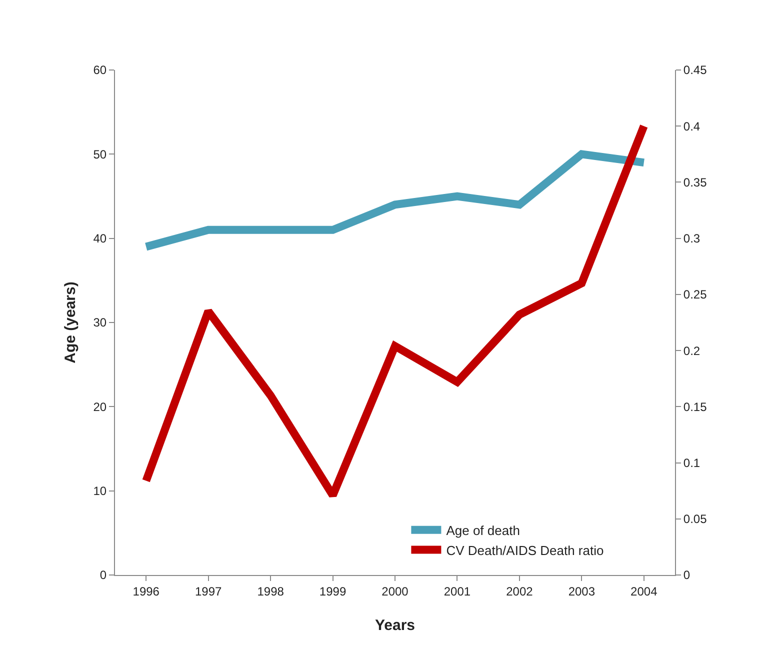  I want to click on y-tick-label: 0, so click(103, 575).